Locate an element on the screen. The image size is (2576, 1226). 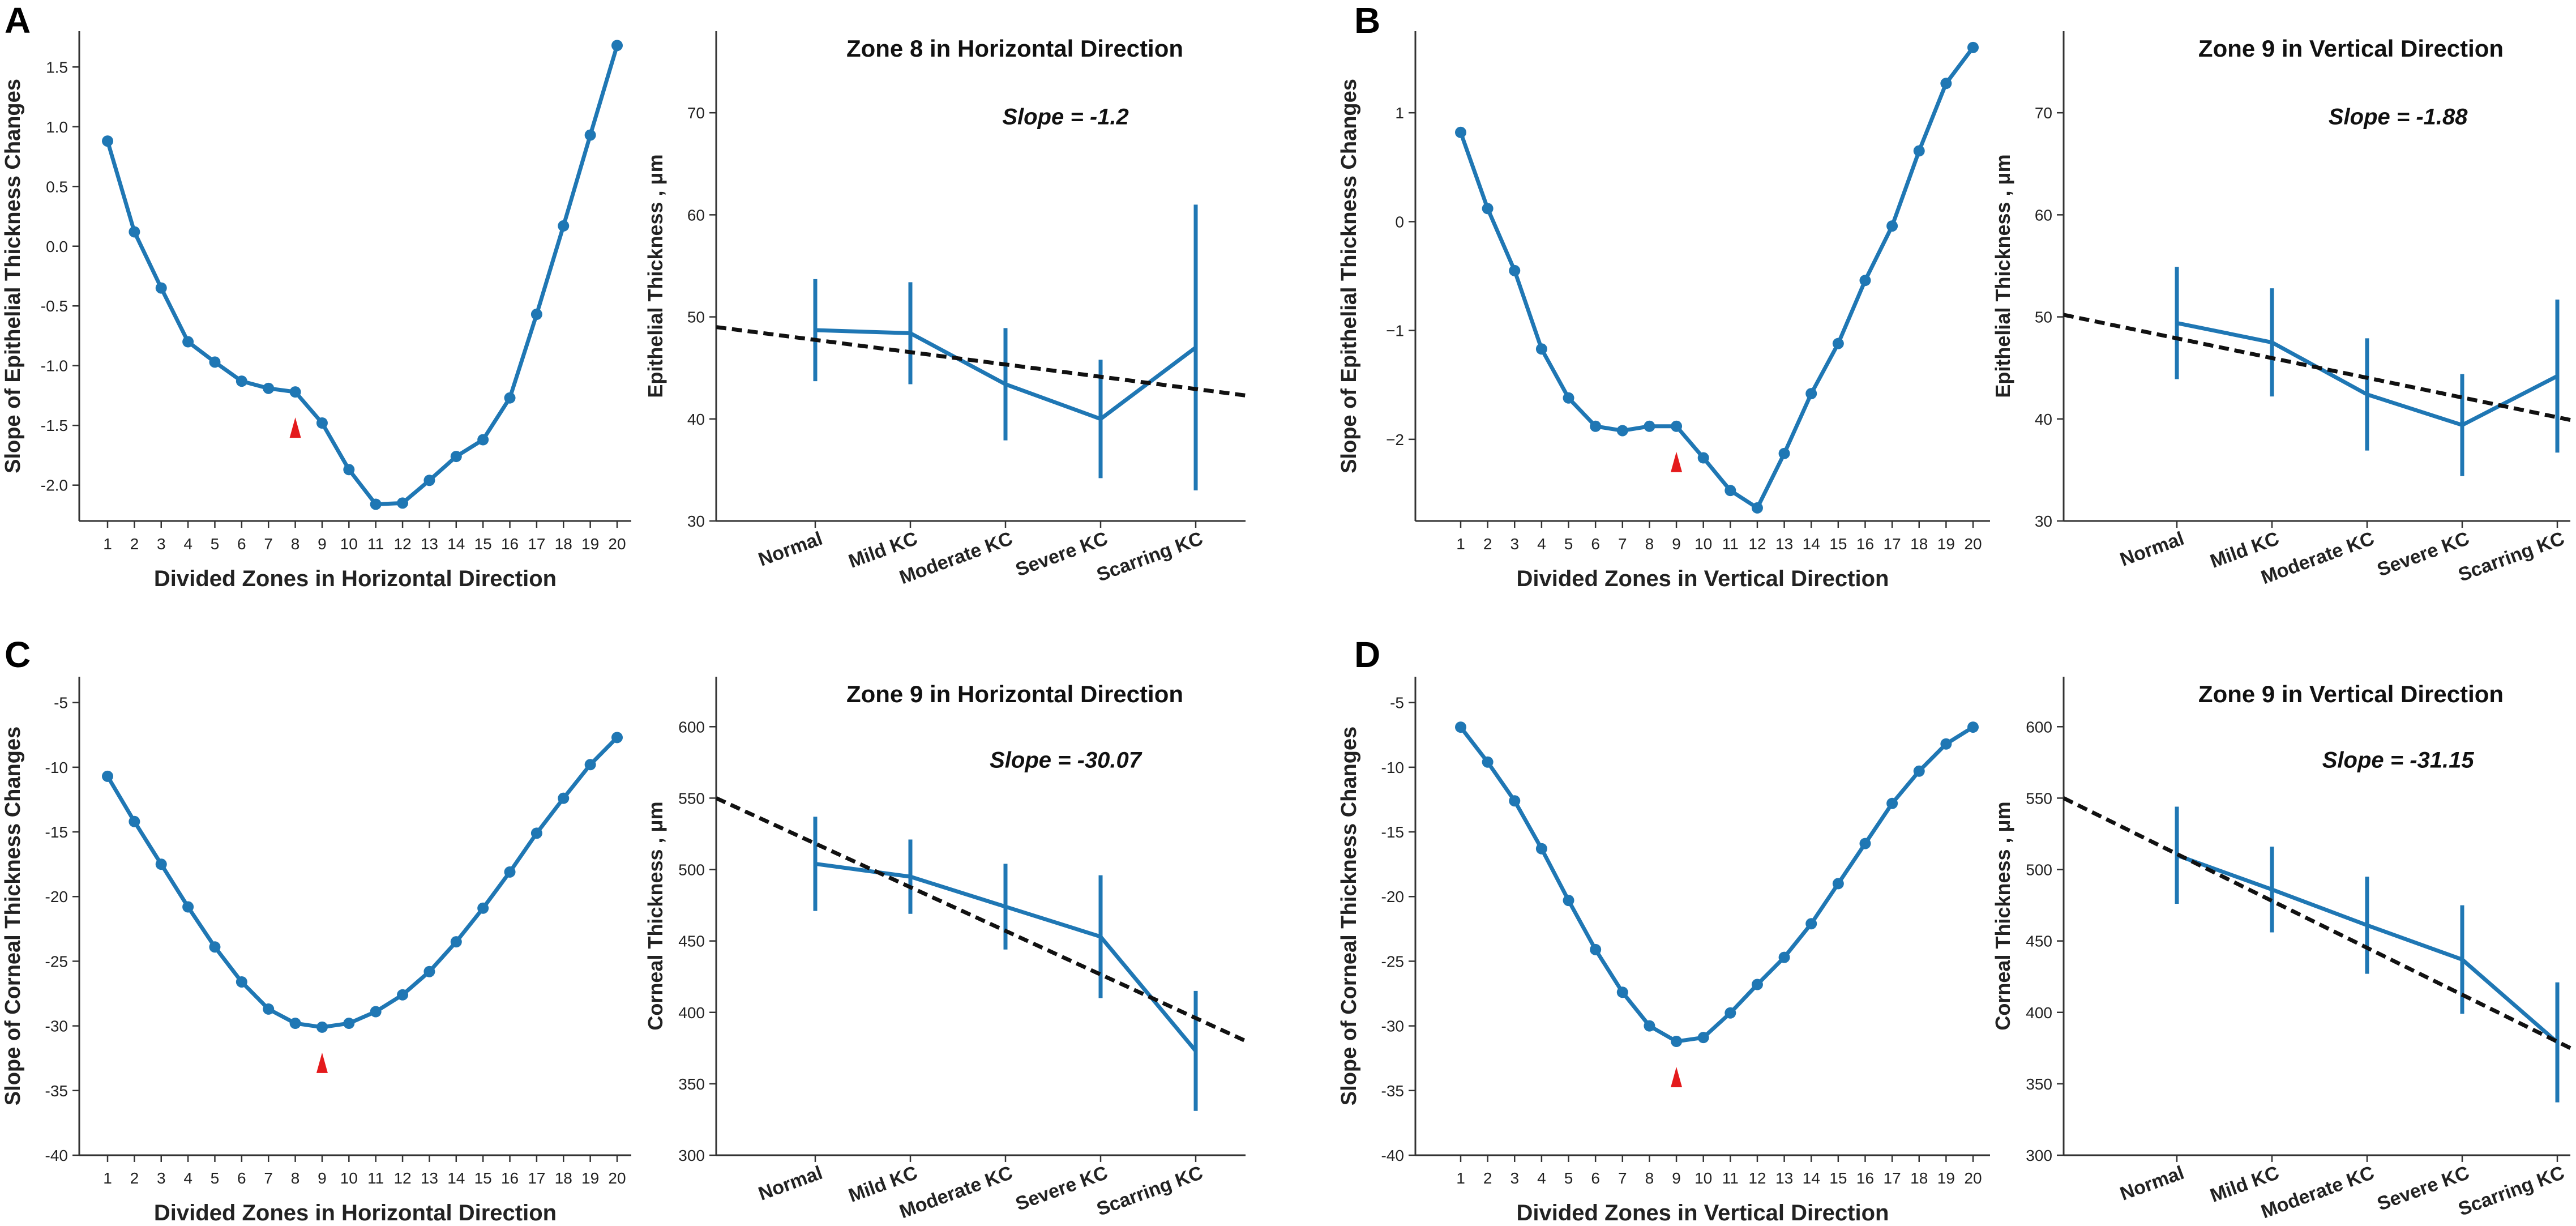
b-left-x-tick-label: 6 is located at coordinates (1595, 544).